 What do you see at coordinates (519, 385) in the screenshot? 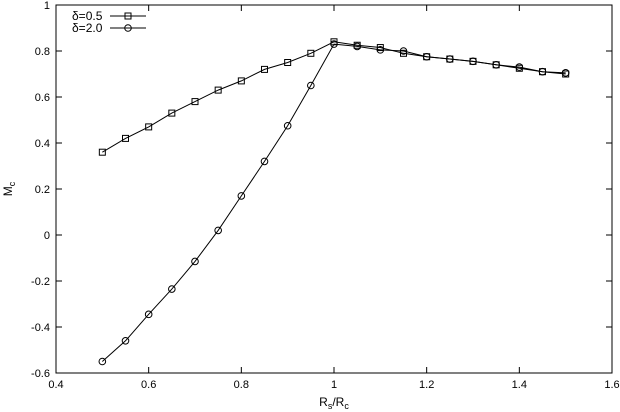
I see `x-tick-label: 1.4` at bounding box center [519, 385].